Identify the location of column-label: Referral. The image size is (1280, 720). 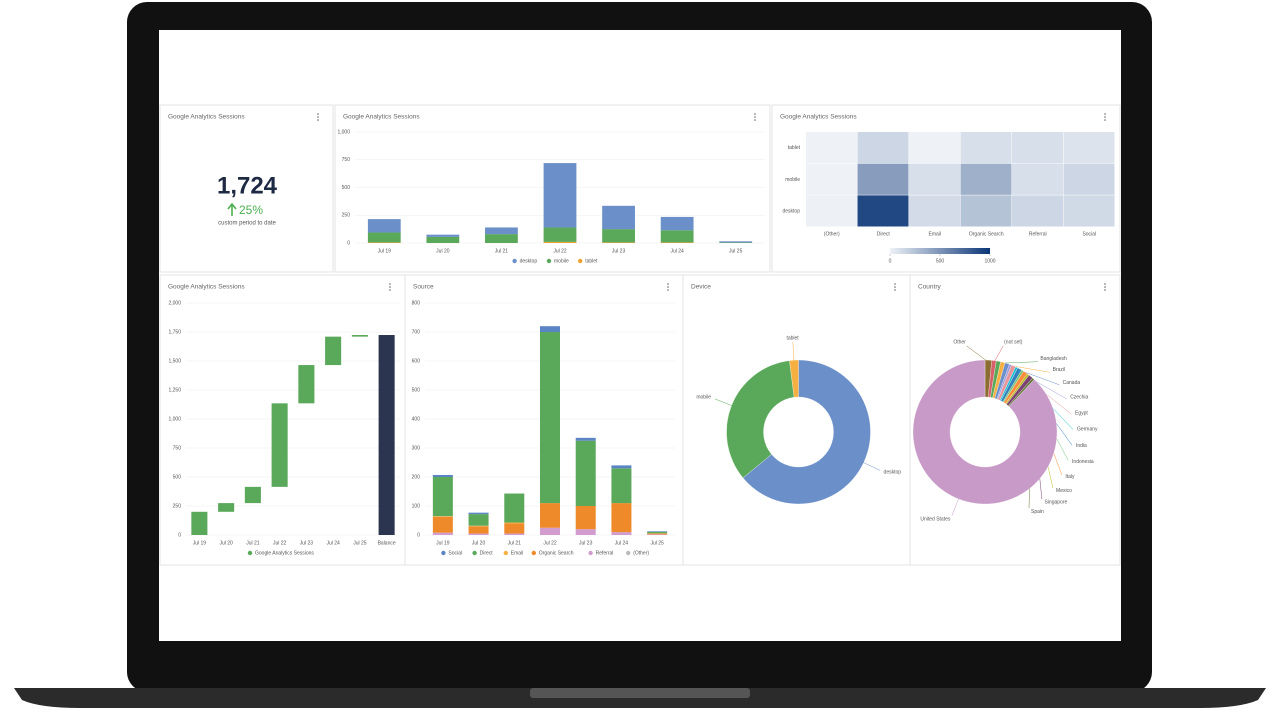
(1038, 234).